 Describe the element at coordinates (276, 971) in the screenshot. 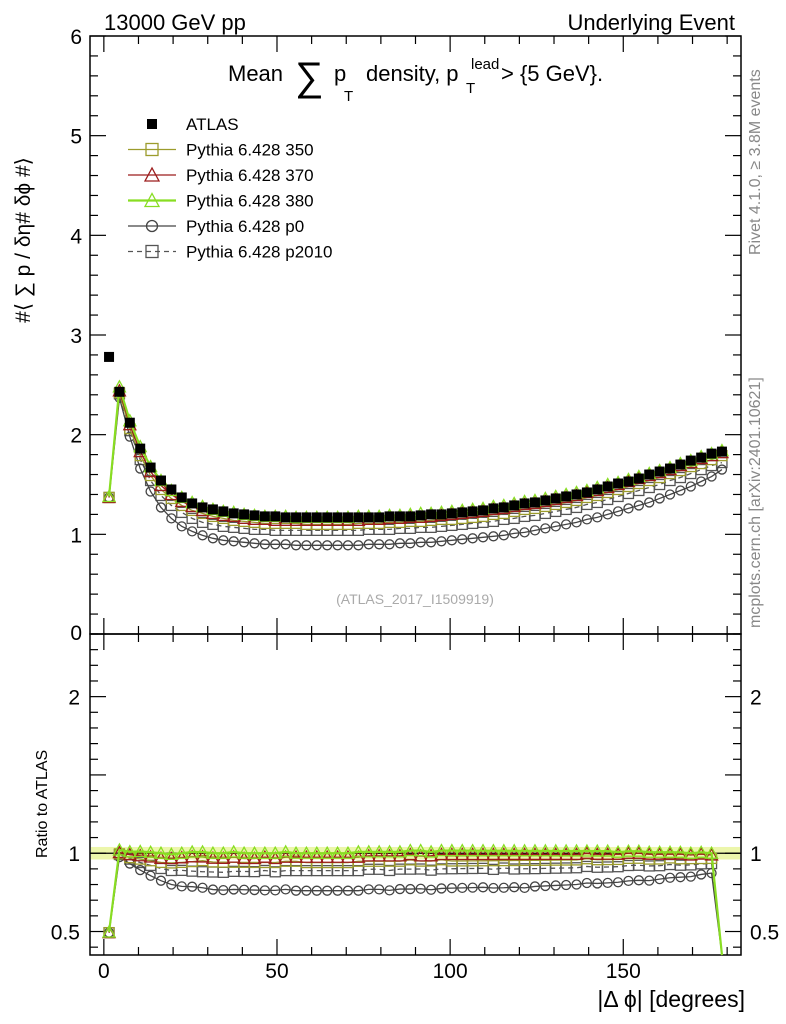

I see `x-tick-label: 50` at that location.